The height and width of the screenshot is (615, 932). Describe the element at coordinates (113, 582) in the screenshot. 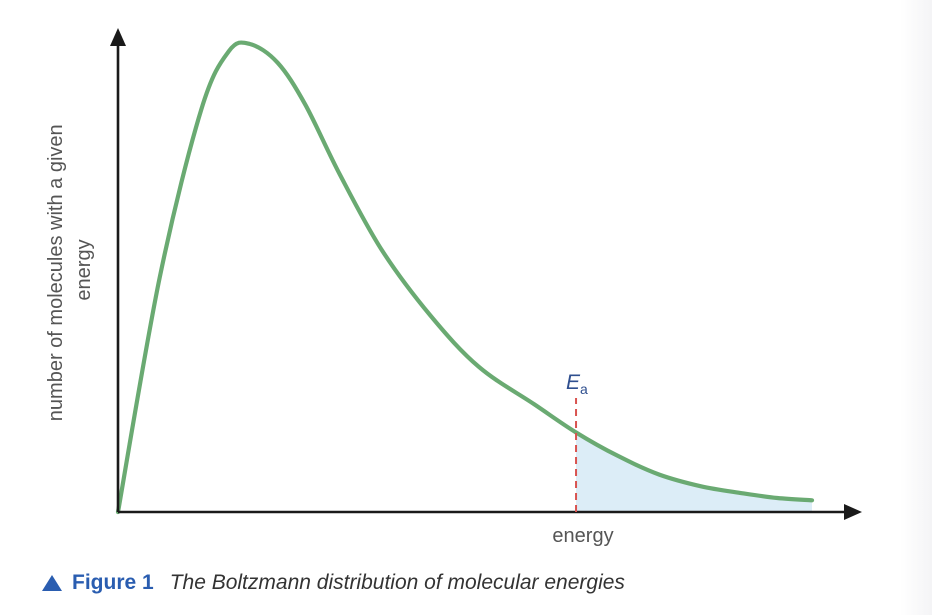

I see `figure-number: Figure 1` at that location.